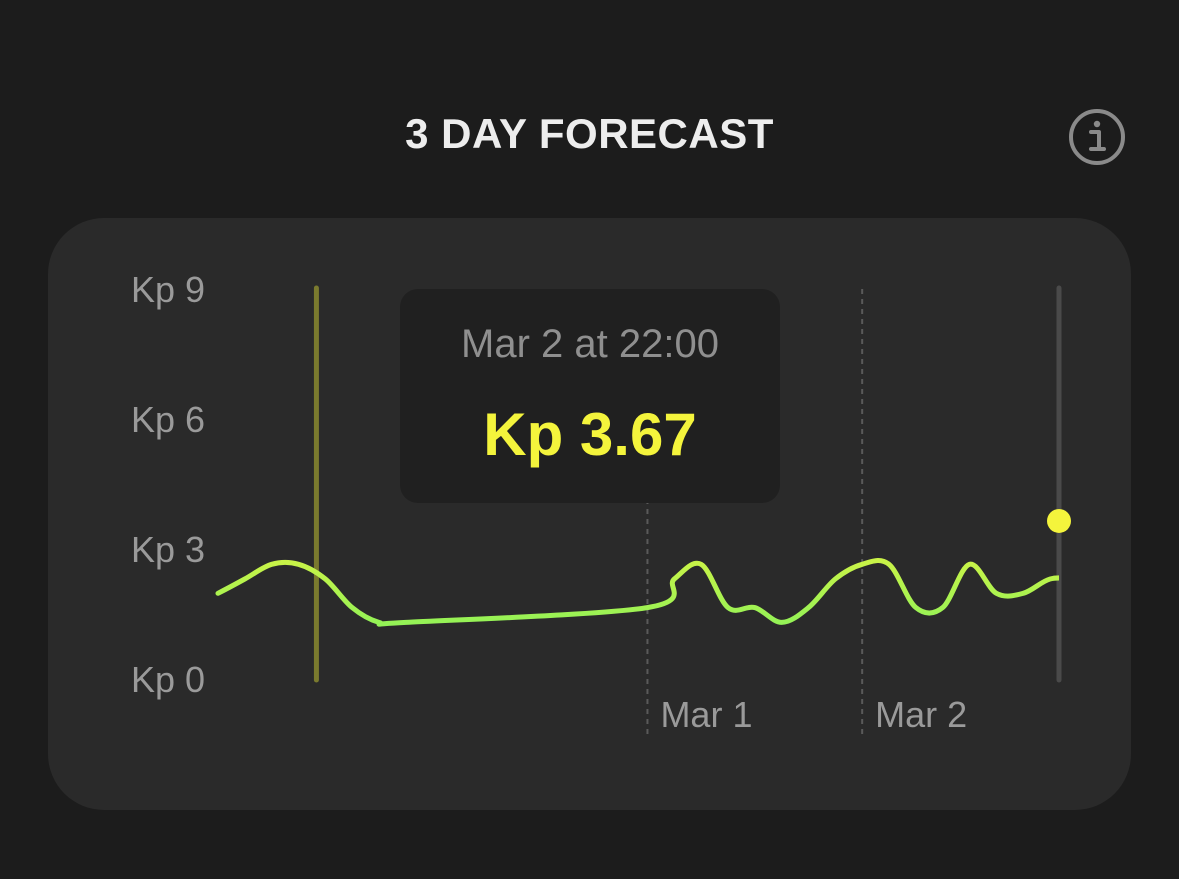  What do you see at coordinates (168, 549) in the screenshot?
I see `y-tick-label: Kp 3` at bounding box center [168, 549].